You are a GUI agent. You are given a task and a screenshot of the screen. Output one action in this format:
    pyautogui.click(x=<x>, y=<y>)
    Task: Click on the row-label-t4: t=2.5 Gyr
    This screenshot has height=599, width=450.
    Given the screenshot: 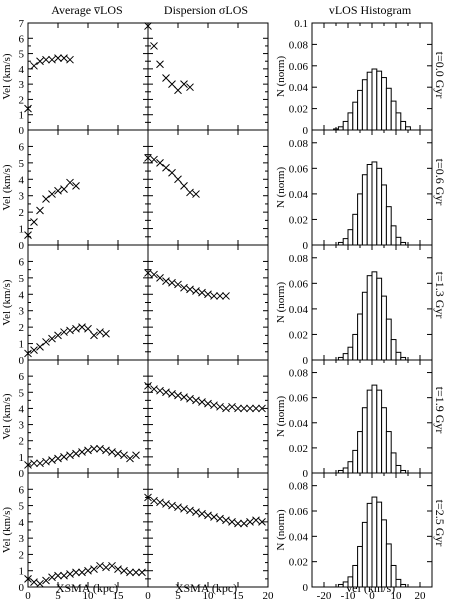 What is the action you would take?
    pyautogui.click(x=440, y=523)
    